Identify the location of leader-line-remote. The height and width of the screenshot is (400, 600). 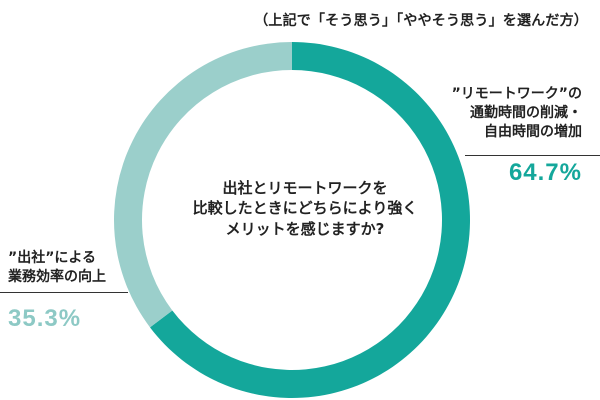
(532, 155).